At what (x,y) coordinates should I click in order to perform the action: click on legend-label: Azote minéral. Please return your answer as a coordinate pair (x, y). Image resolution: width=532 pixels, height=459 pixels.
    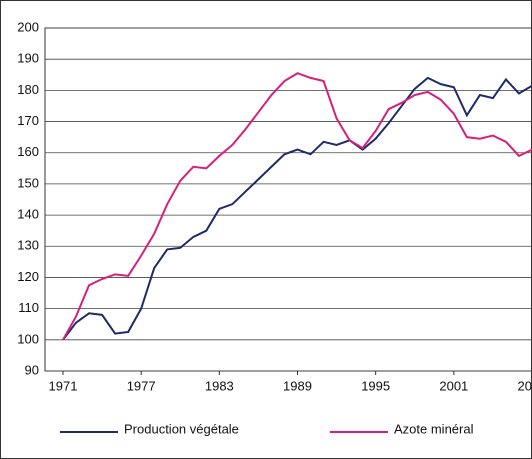
    Looking at the image, I should click on (434, 428).